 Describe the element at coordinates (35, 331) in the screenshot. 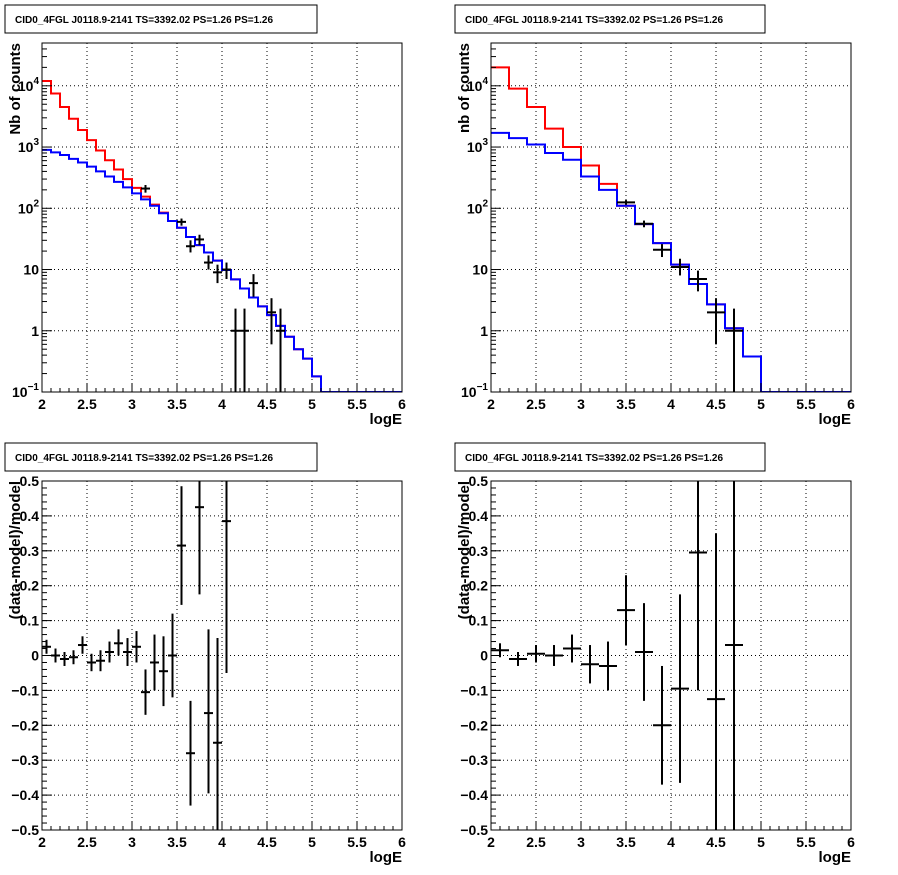

I see `y-tick-label: 1` at that location.